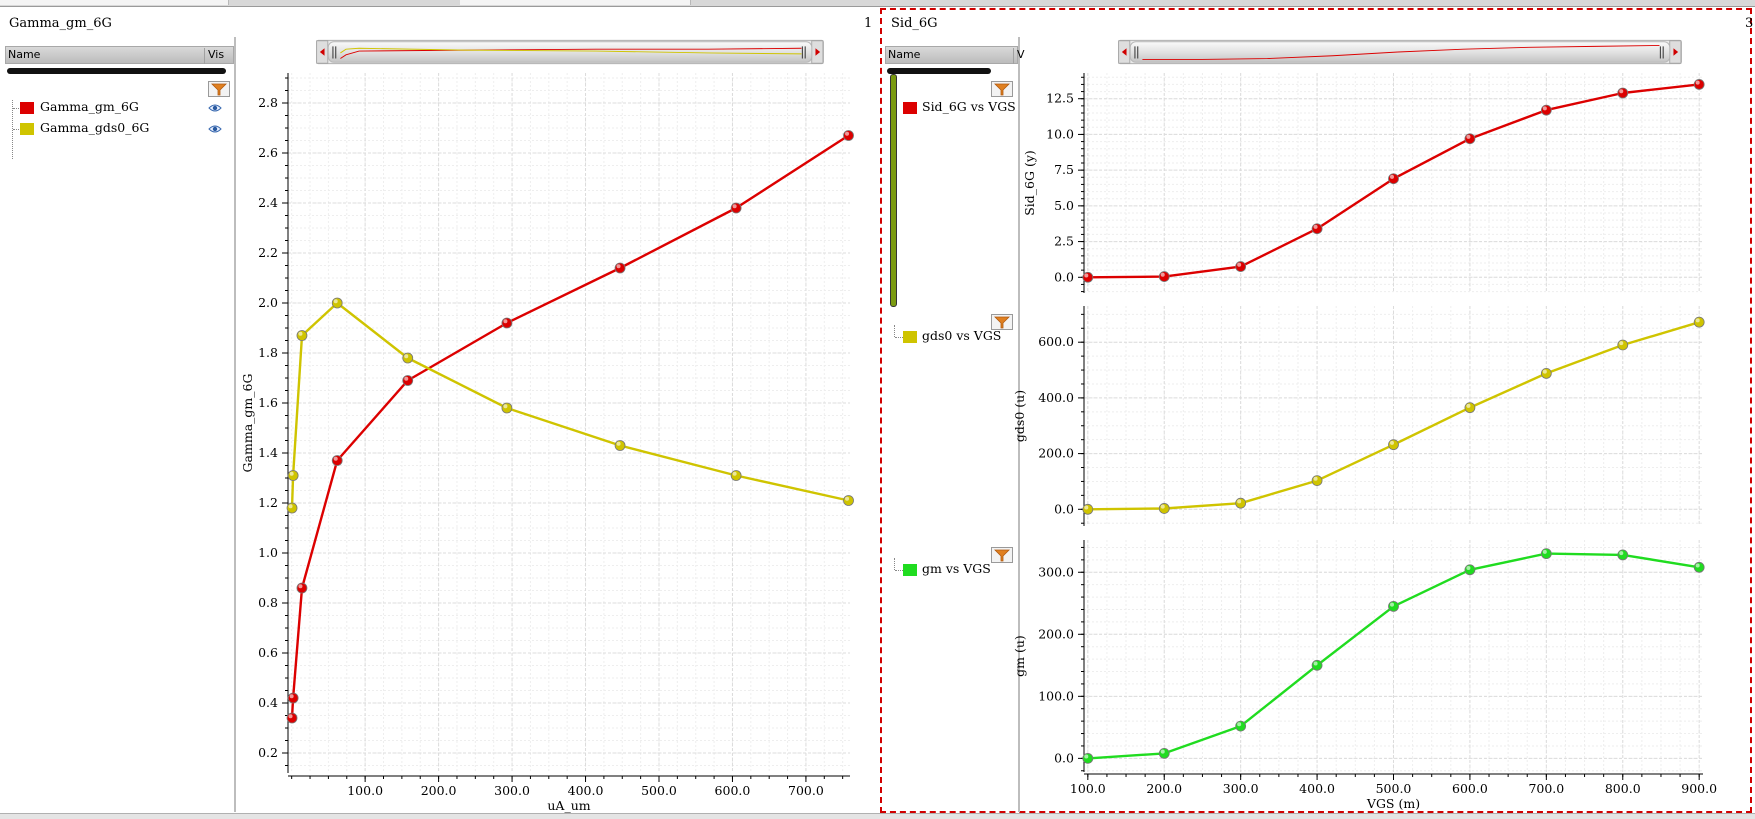 The width and height of the screenshot is (1755, 819). Describe the element at coordinates (268, 202) in the screenshot. I see `y-tick-label: 2.4` at that location.